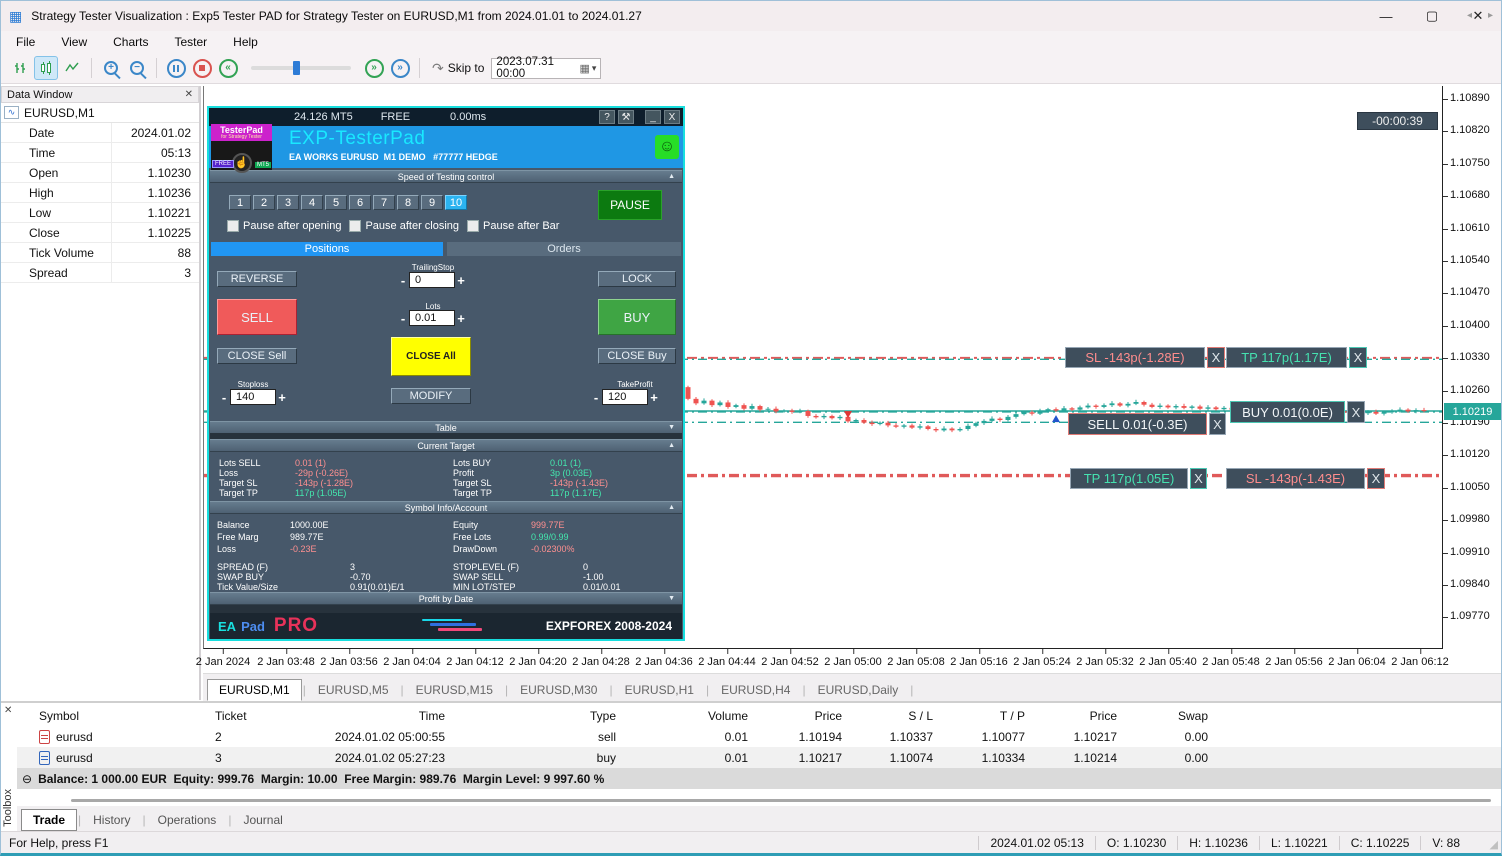  I want to click on line-chart-icon, so click(72, 68).